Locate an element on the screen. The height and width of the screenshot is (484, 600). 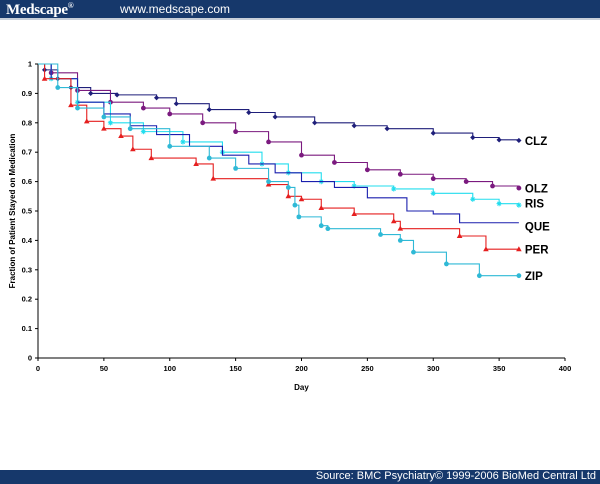
y-tick-label: 0.3 is located at coordinates (27, 269).